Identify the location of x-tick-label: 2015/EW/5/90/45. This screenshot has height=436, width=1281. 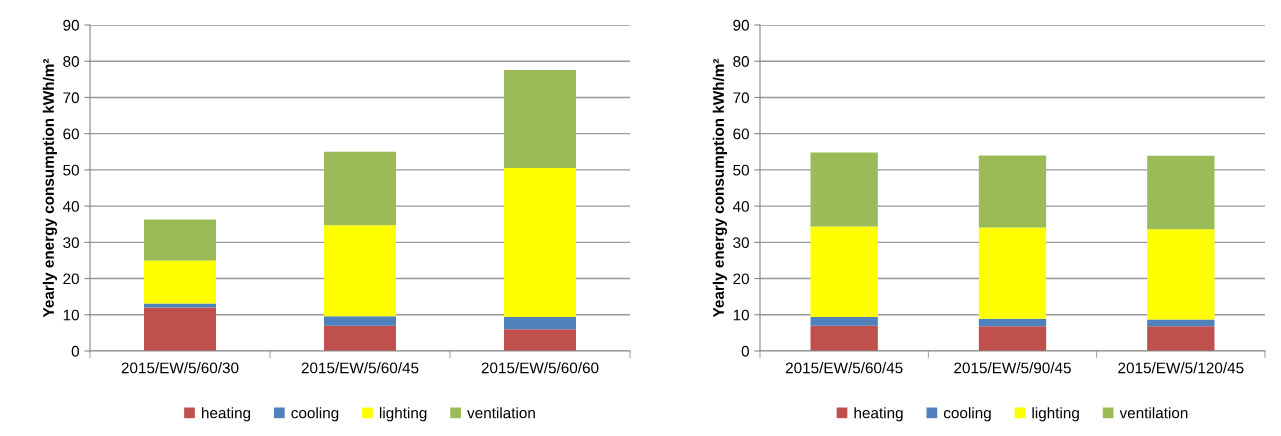
(1012, 368).